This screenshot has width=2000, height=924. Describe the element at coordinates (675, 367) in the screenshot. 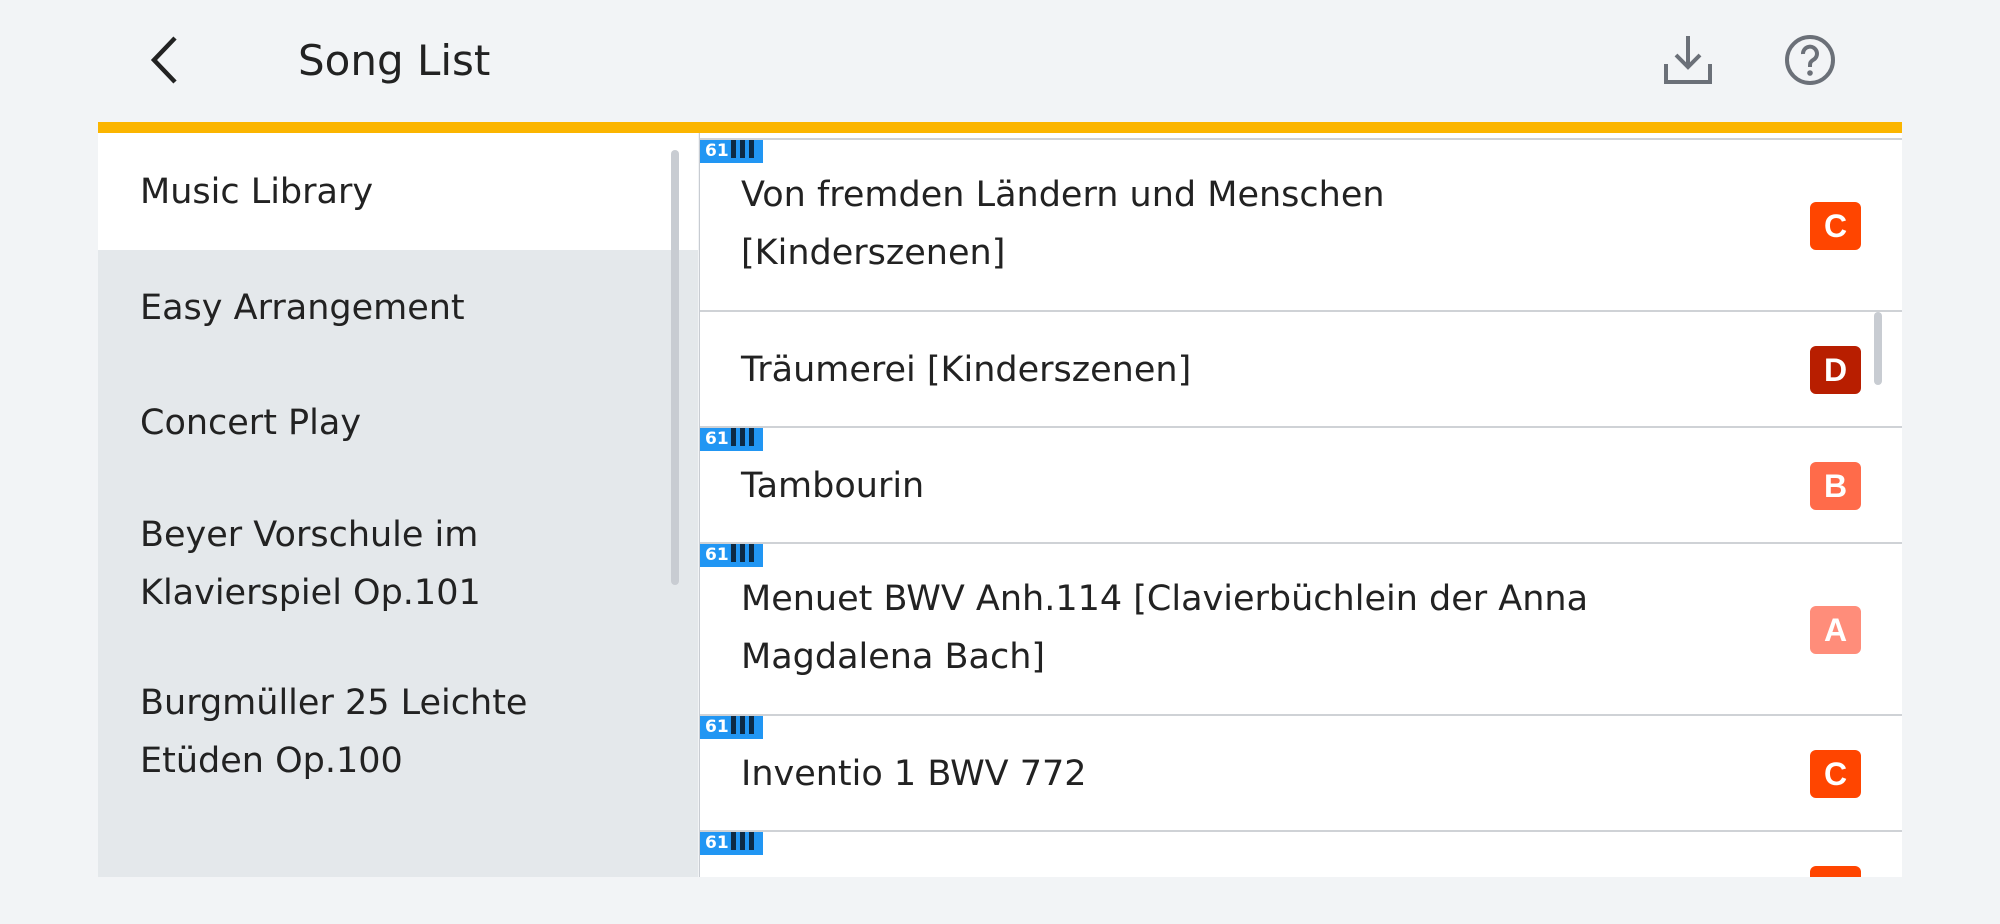

I see `sidebar-scrollbar` at that location.